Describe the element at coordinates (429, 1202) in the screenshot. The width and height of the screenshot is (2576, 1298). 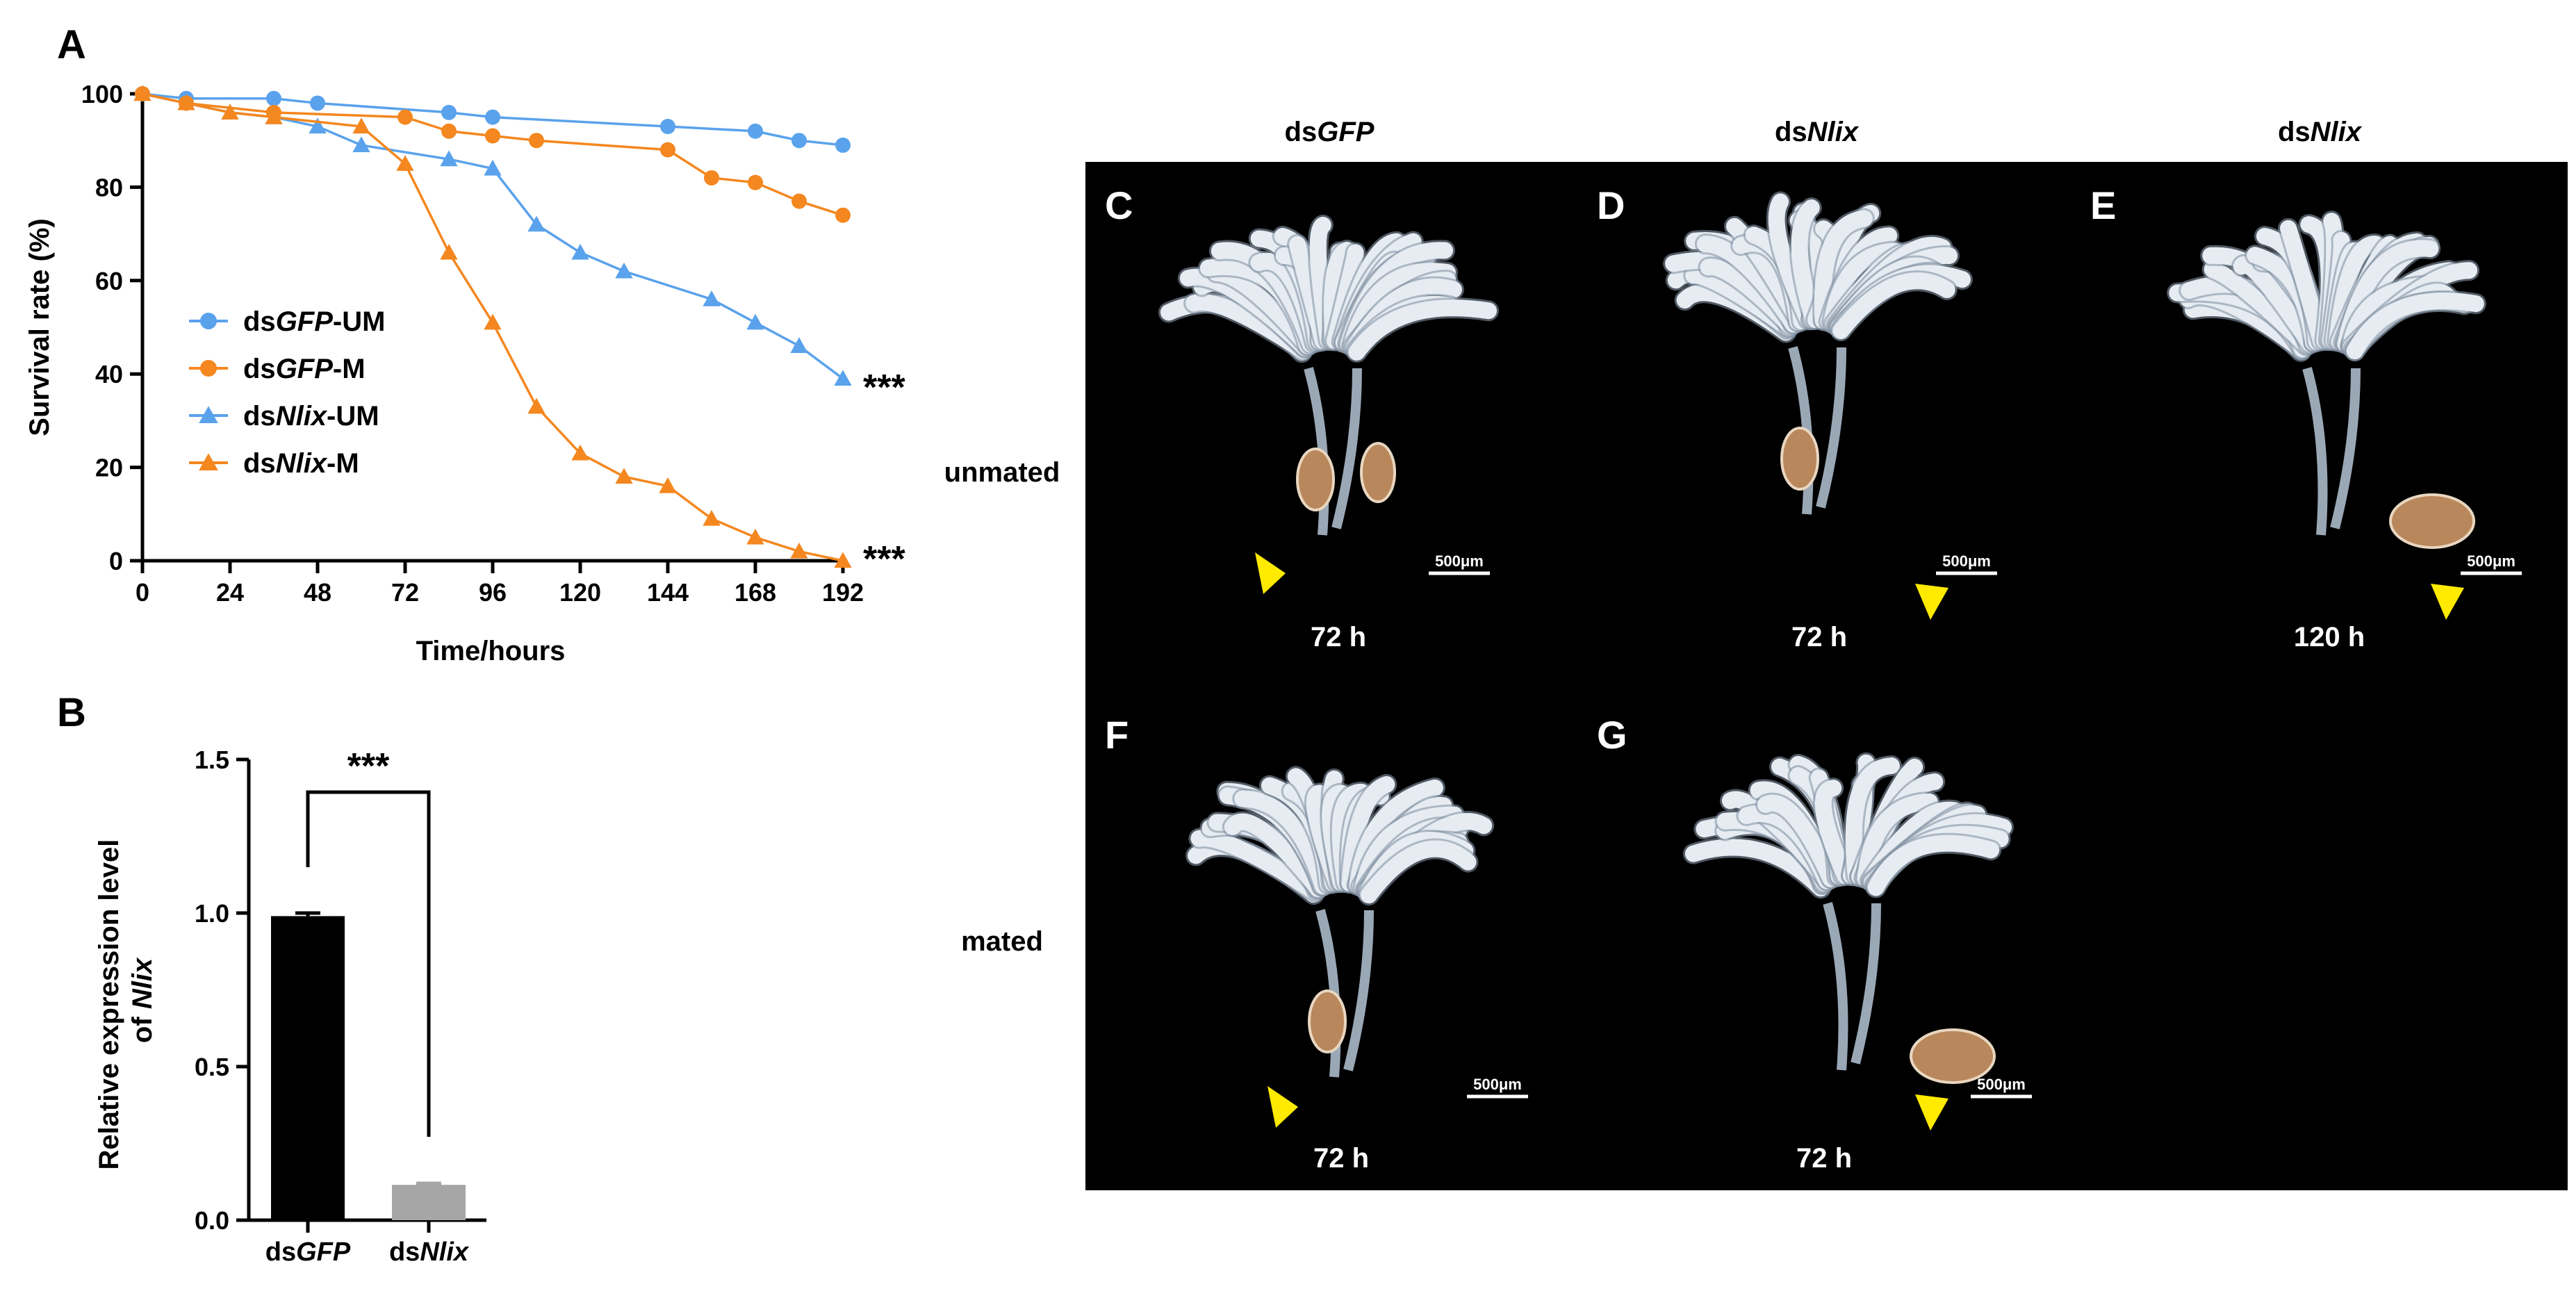
I see `bar-nlix` at that location.